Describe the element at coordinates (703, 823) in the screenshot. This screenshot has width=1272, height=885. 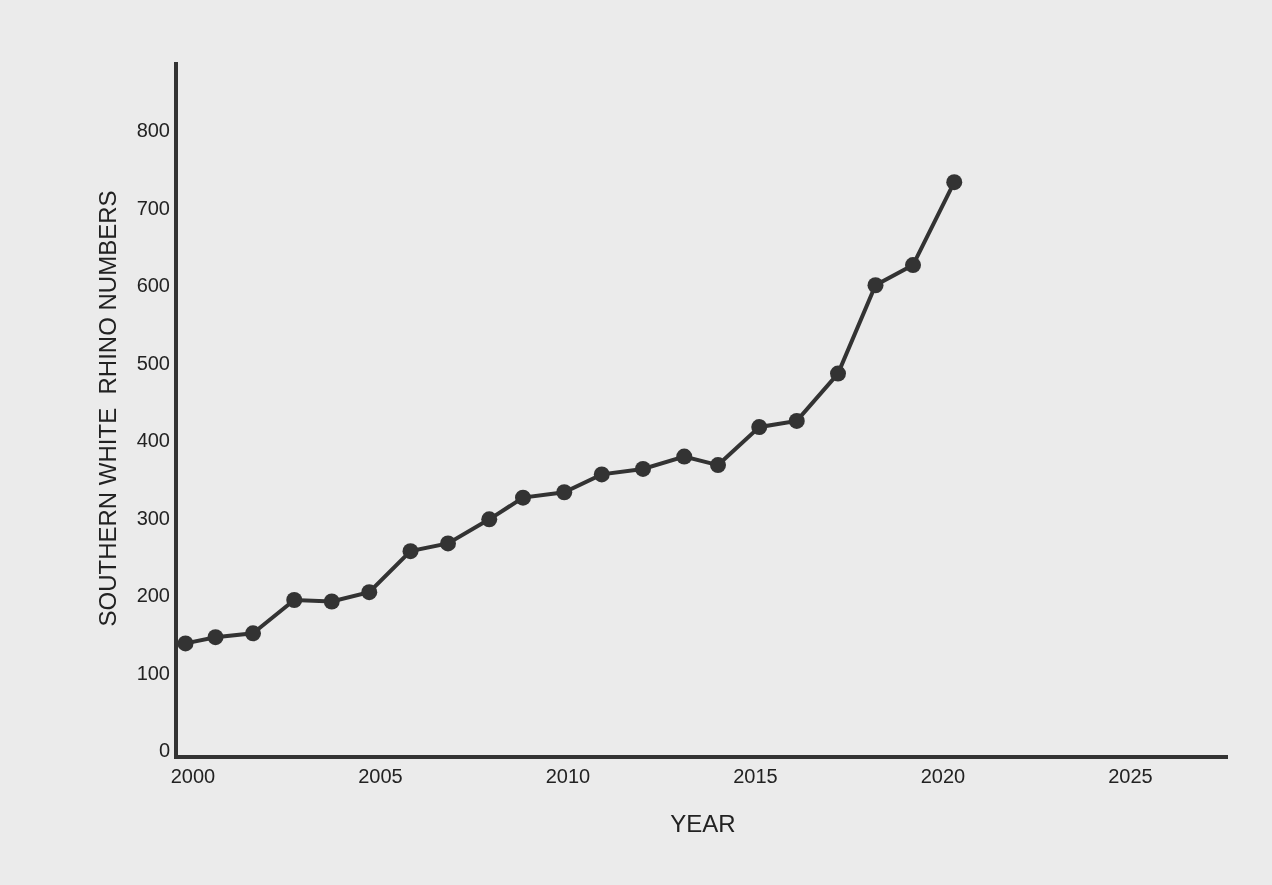
I see `x-axis-title: YEAR` at that location.